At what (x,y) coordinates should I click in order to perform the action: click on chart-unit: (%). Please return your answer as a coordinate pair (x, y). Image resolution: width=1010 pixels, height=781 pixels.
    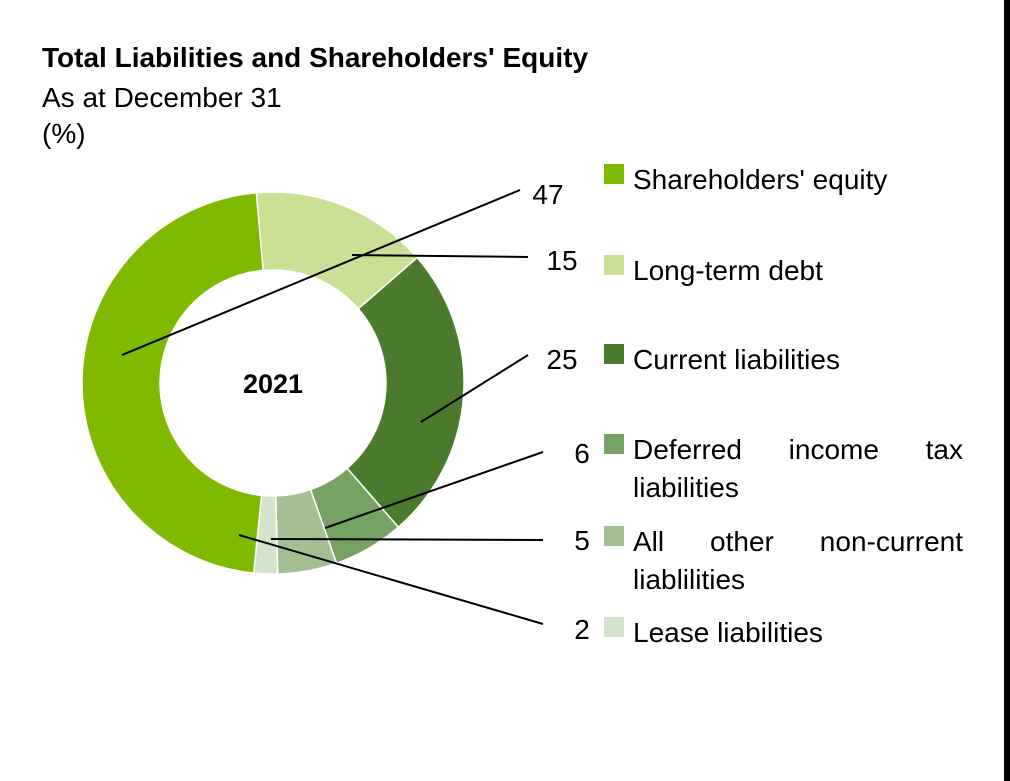
    Looking at the image, I should click on (64, 133).